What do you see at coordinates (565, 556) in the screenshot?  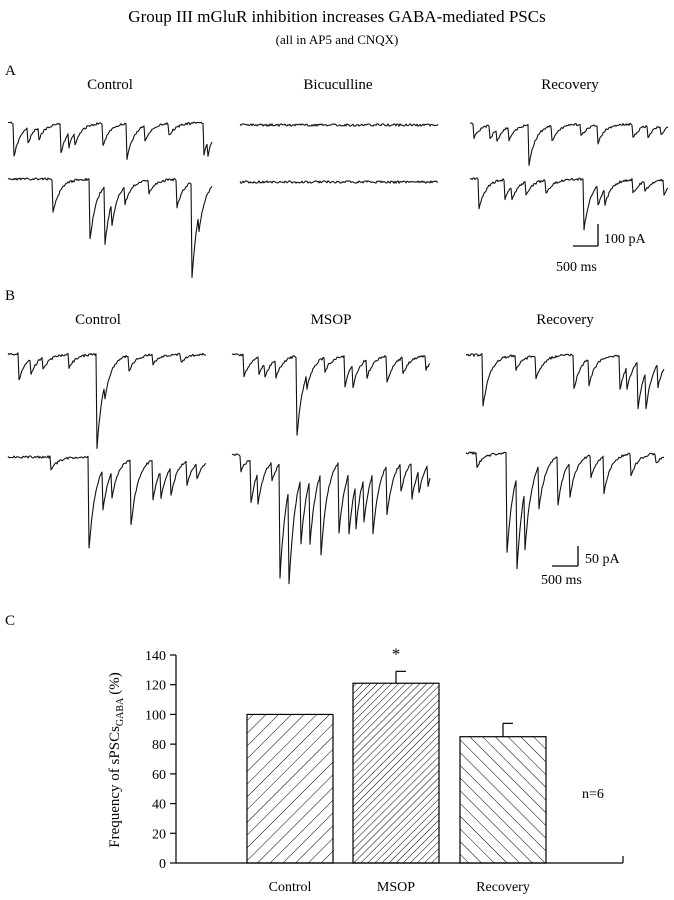 I see `panel-b-scale-bar` at bounding box center [565, 556].